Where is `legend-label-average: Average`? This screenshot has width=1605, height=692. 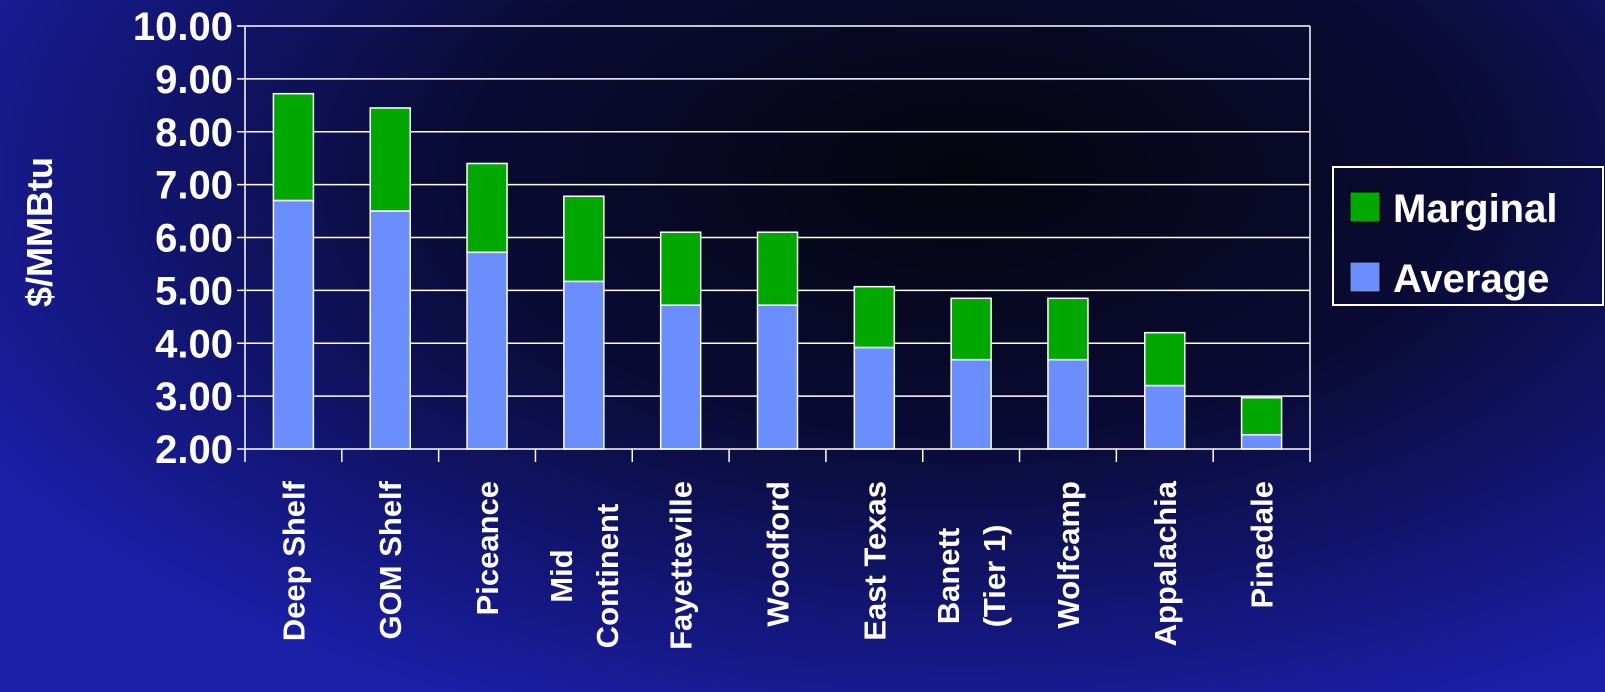
legend-label-average: Average is located at coordinates (1471, 279).